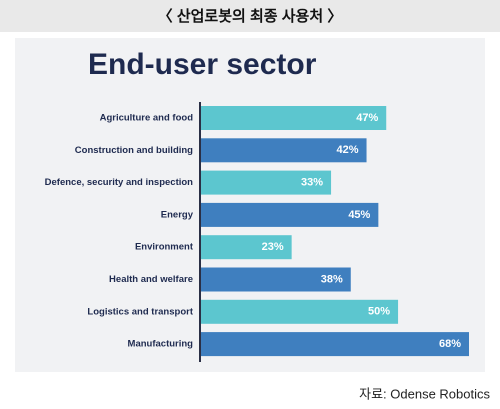  Describe the element at coordinates (332, 279) in the screenshot. I see `value-label: 38%` at that location.